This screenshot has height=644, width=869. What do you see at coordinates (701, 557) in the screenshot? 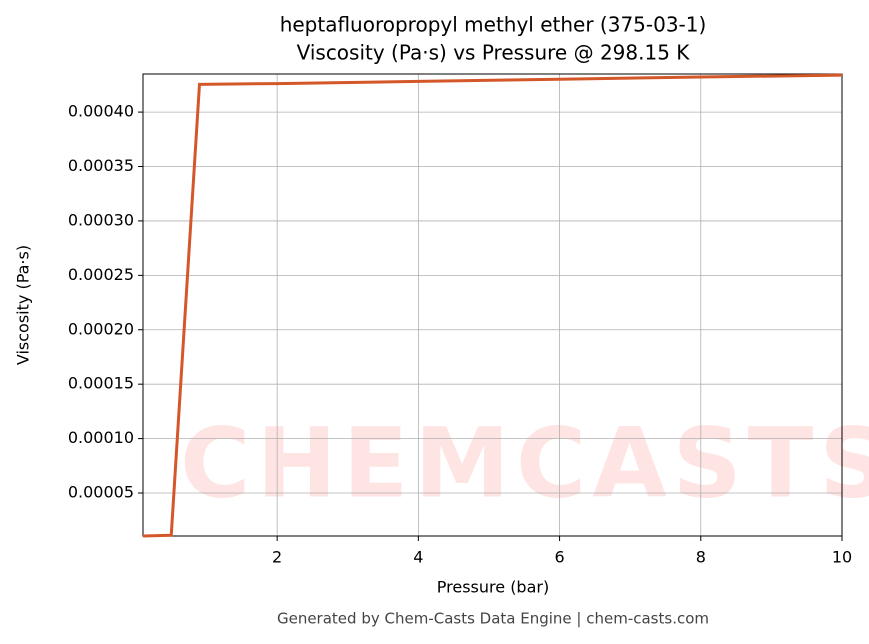
I see `x-tick-label: 8` at bounding box center [701, 557].